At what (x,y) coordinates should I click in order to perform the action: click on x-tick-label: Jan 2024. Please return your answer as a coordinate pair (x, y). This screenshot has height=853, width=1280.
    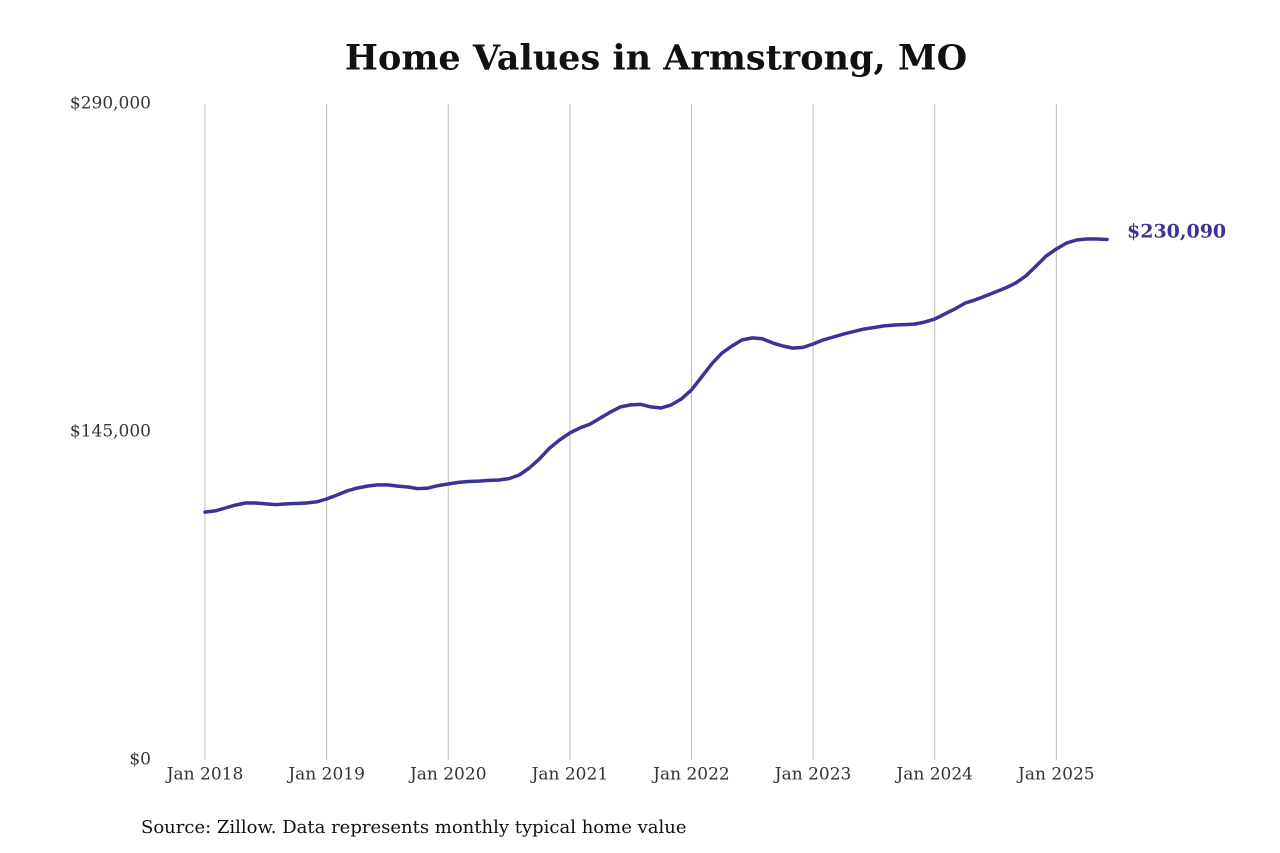
    Looking at the image, I should click on (933, 775).